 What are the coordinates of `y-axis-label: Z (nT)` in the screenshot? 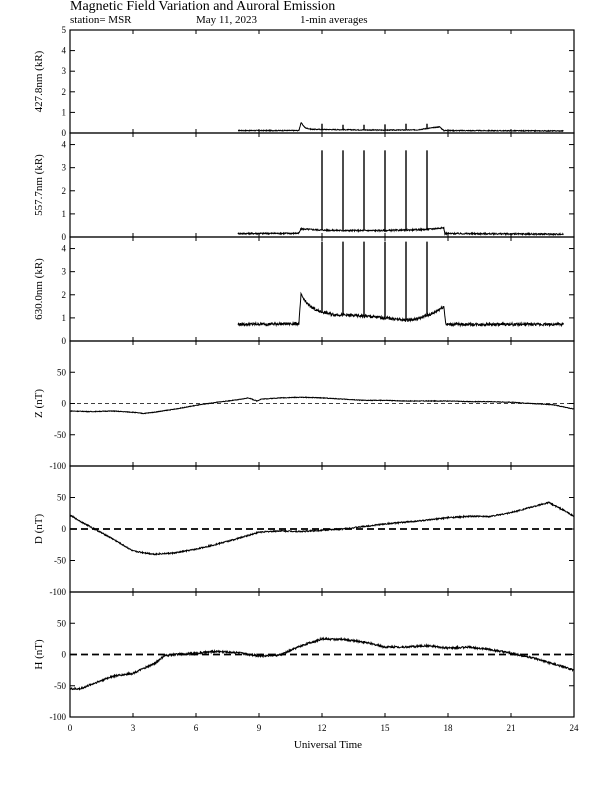 It's located at (39, 403).